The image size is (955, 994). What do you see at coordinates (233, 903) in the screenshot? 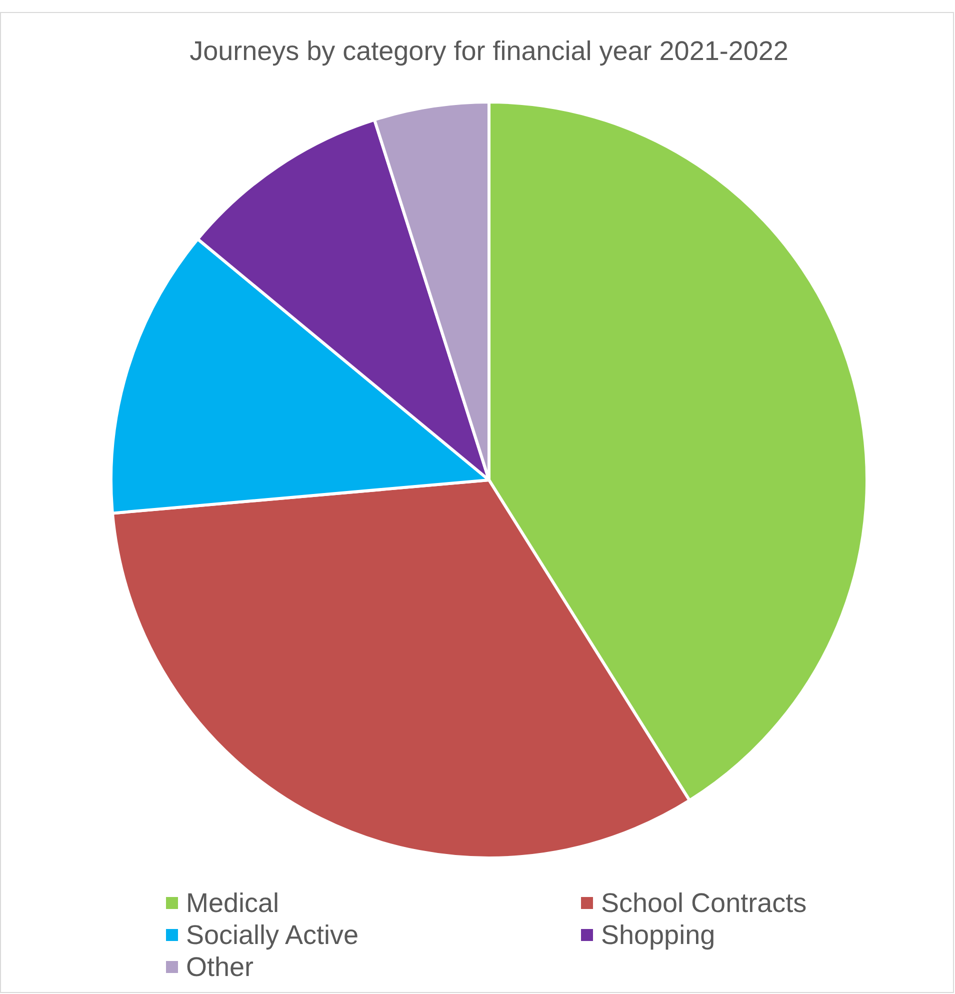
I see `legend-label: Medical` at bounding box center [233, 903].